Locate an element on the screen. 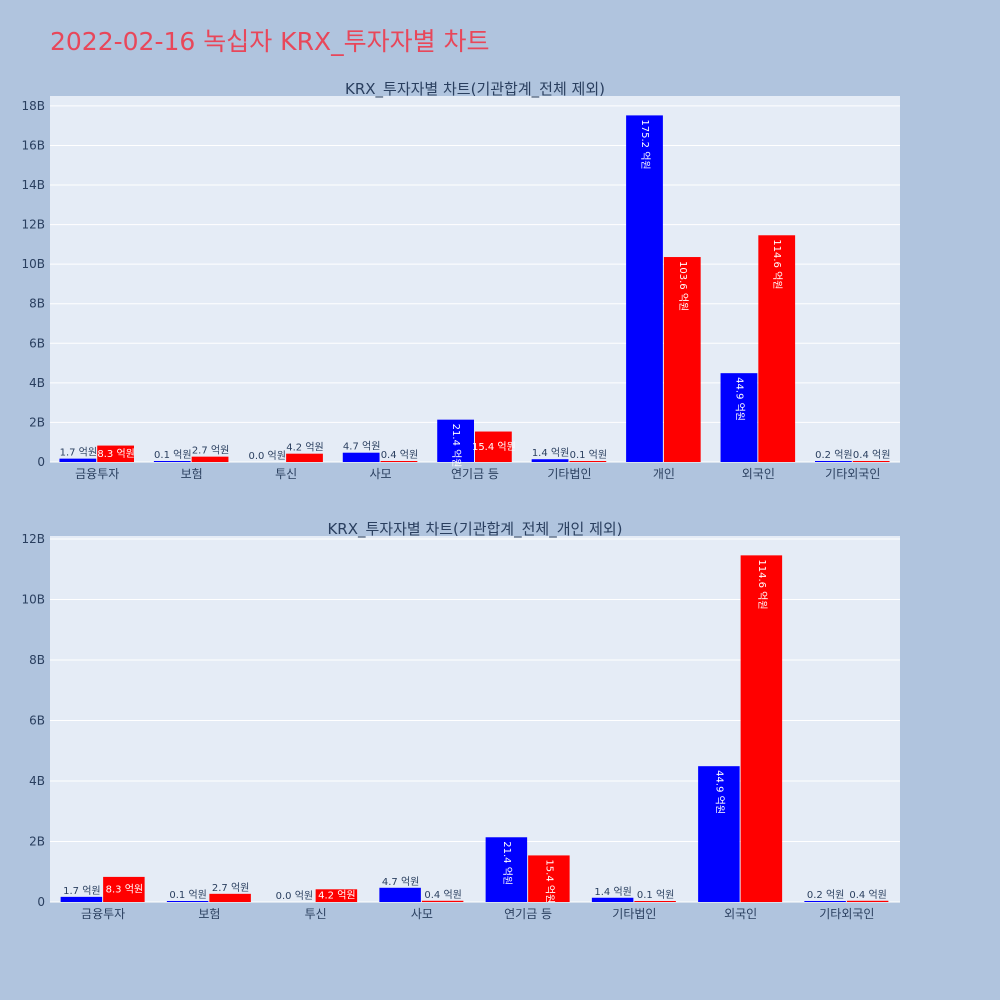 This screenshot has width=1000, height=1000. y-tick-label: 14B is located at coordinates (33, 185).